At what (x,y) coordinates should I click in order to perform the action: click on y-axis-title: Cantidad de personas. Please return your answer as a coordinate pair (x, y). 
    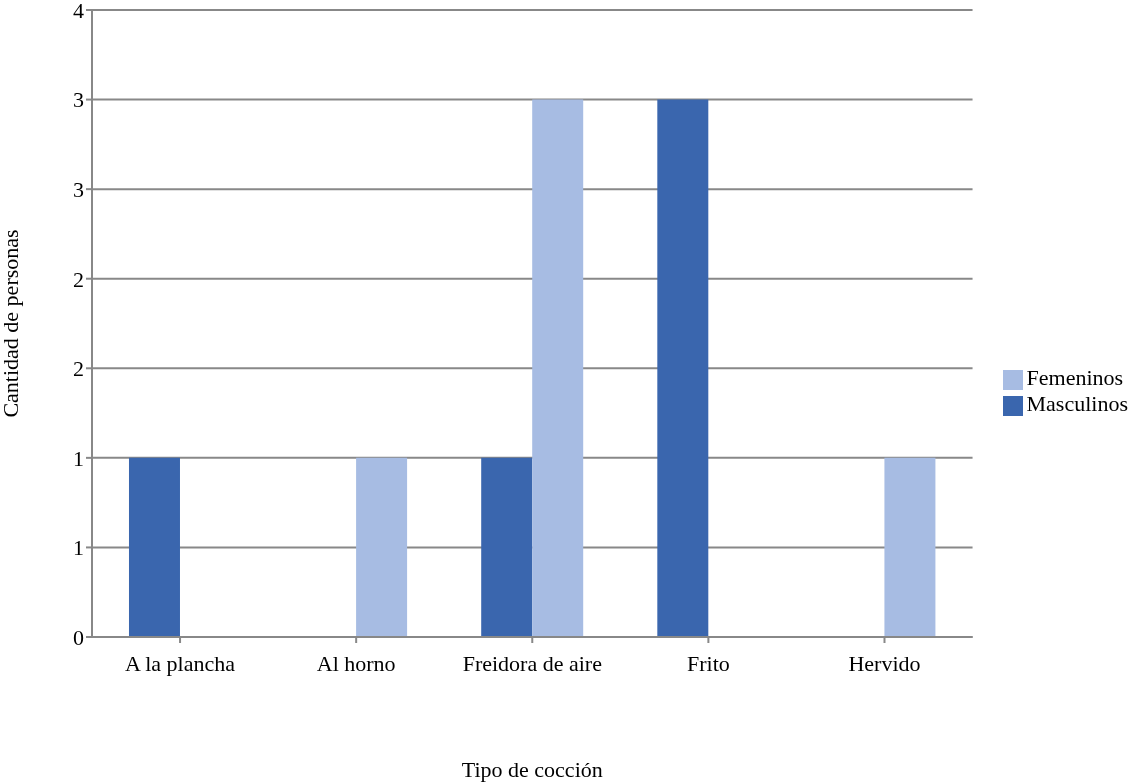
    Looking at the image, I should click on (11, 323).